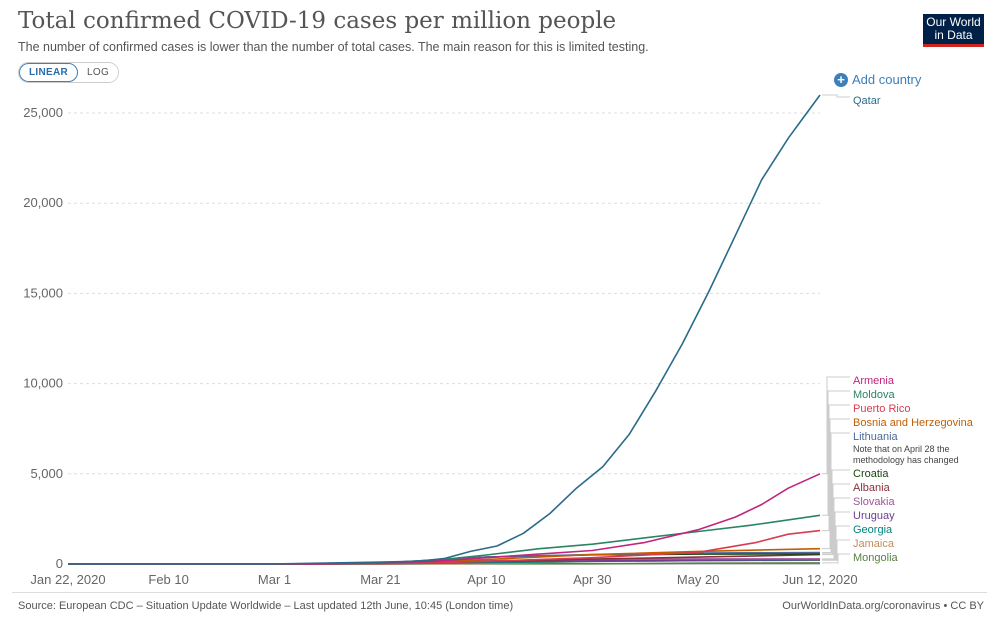 The height and width of the screenshot is (624, 999). Describe the element at coordinates (874, 516) in the screenshot. I see `series-label-uruguay: Uruguay` at that location.